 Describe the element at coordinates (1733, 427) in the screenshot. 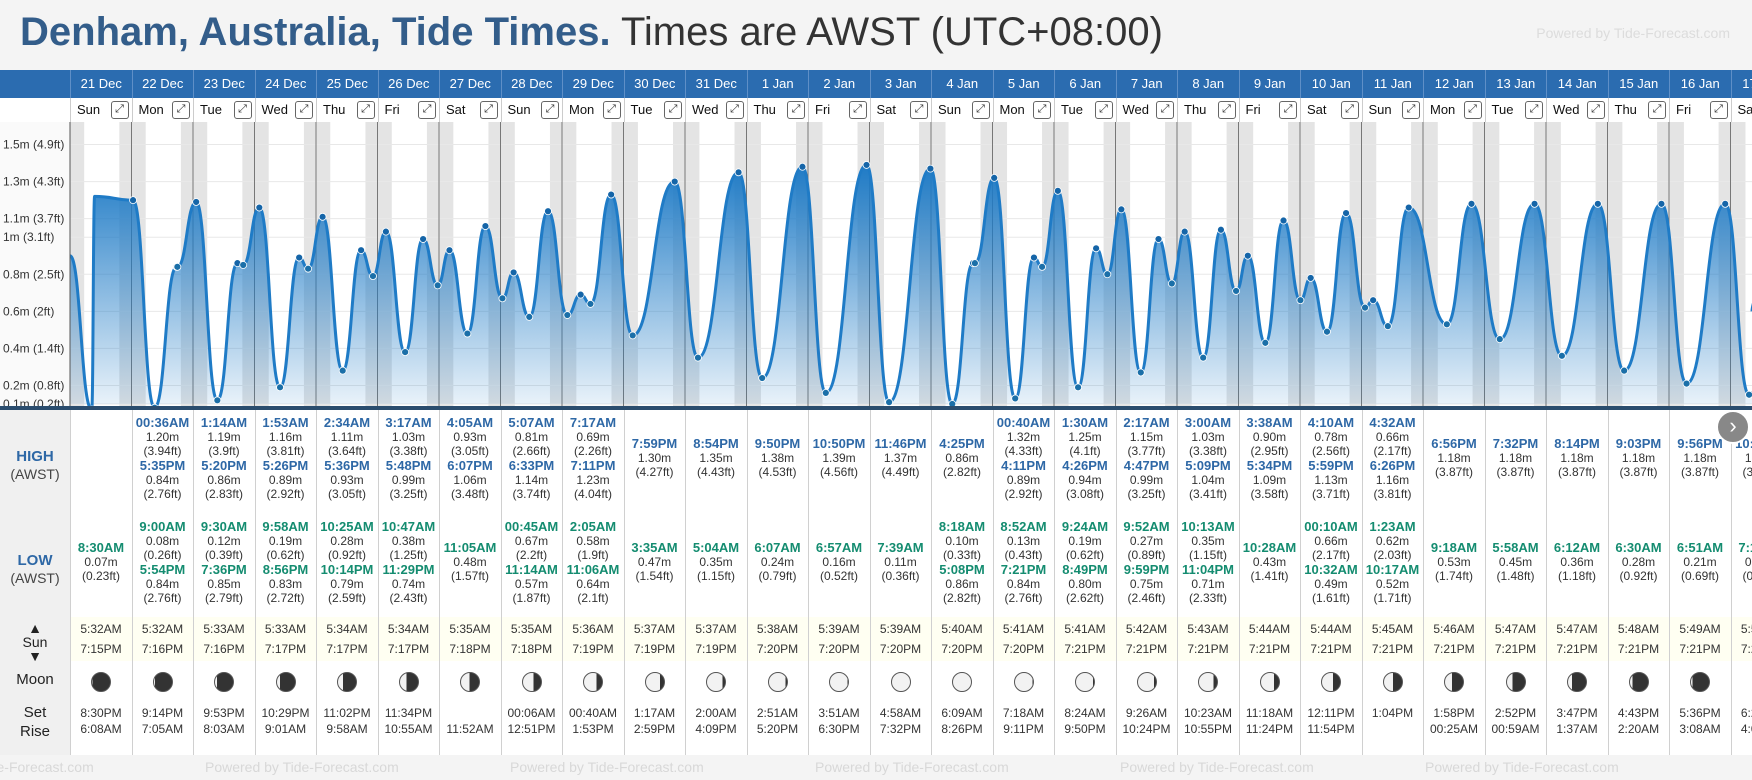

I see `next-arrow-button: ›` at that location.